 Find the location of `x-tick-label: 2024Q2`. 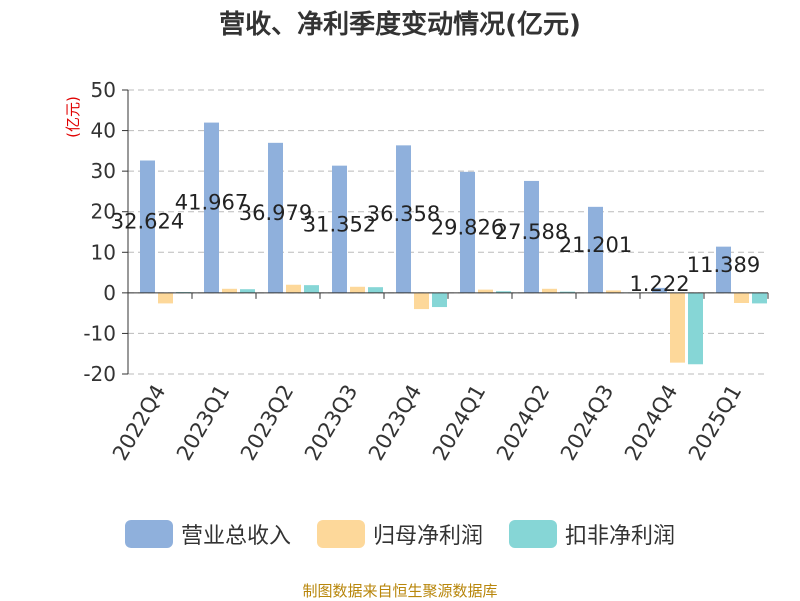

x-tick-label: 2024Q2 is located at coordinates (523, 423).